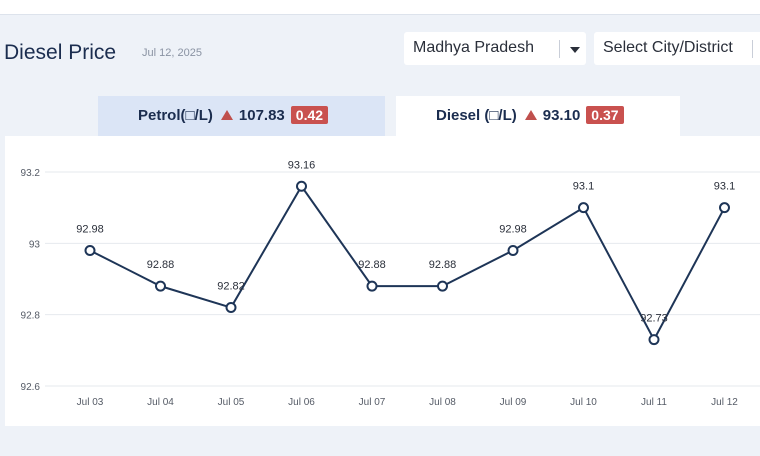  What do you see at coordinates (160, 402) in the screenshot?
I see `x-tick-label: Jul 04` at bounding box center [160, 402].